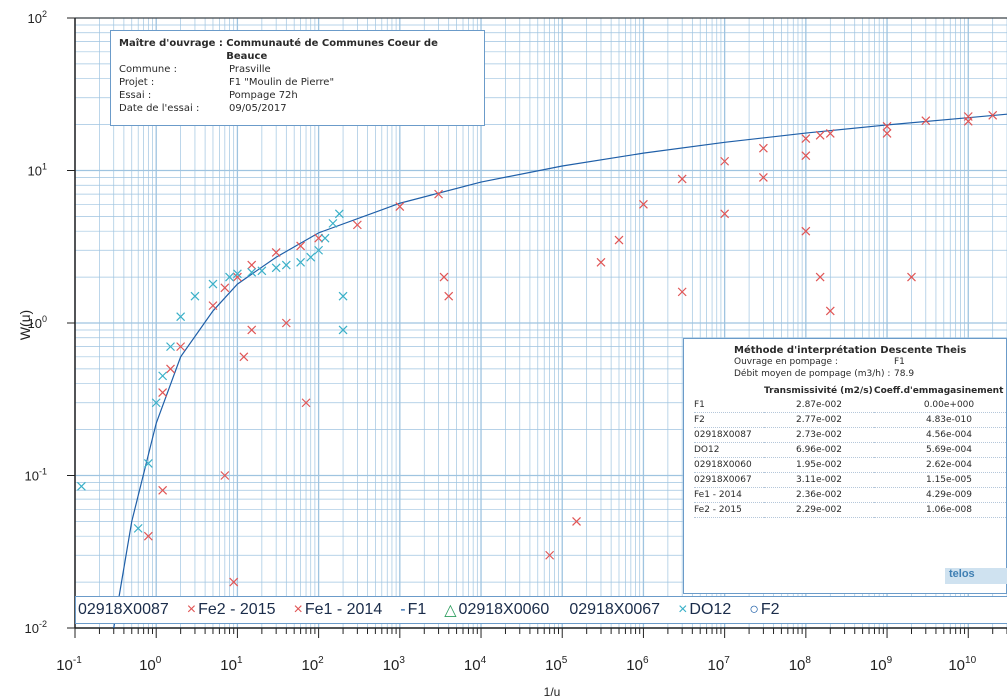 Image resolution: width=1007 pixels, height=700 pixels. Describe the element at coordinates (417, 609) in the screenshot. I see `legend-label: F1` at that location.